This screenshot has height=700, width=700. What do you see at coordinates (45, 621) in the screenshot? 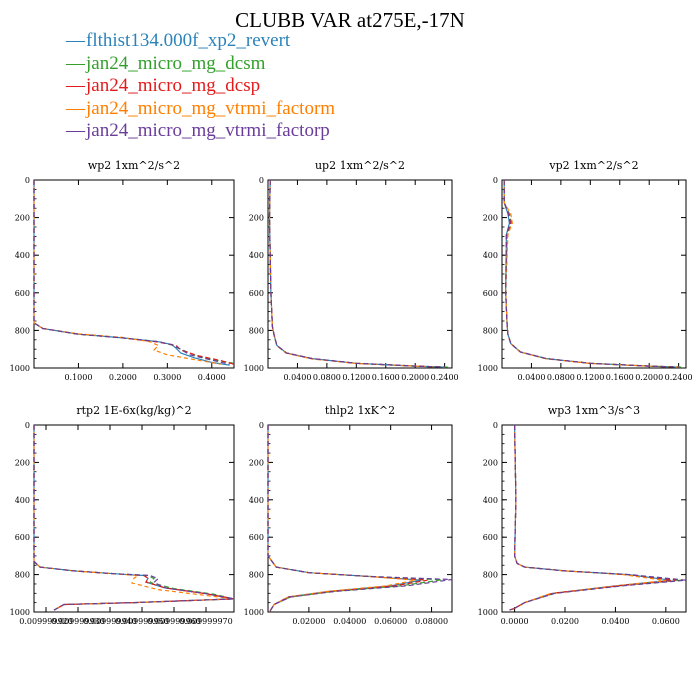
I see `x-tick-label: 0.009999920` at bounding box center [45, 621].